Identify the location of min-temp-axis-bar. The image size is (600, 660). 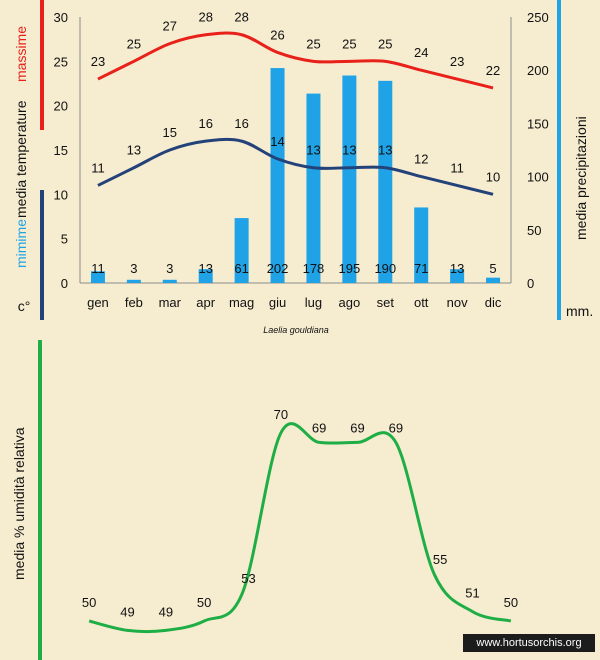
(42, 255).